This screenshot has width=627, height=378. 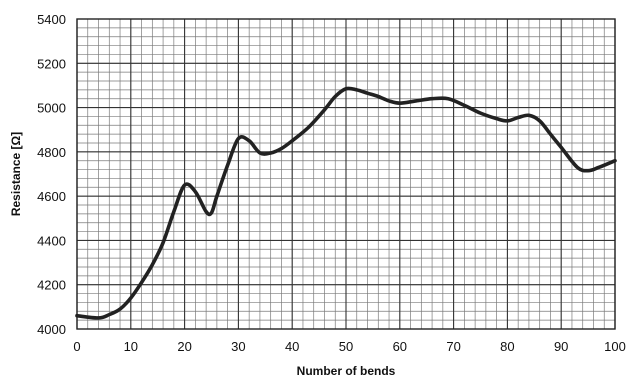 What do you see at coordinates (51, 240) in the screenshot?
I see `y-tick-label: 4400` at bounding box center [51, 240].